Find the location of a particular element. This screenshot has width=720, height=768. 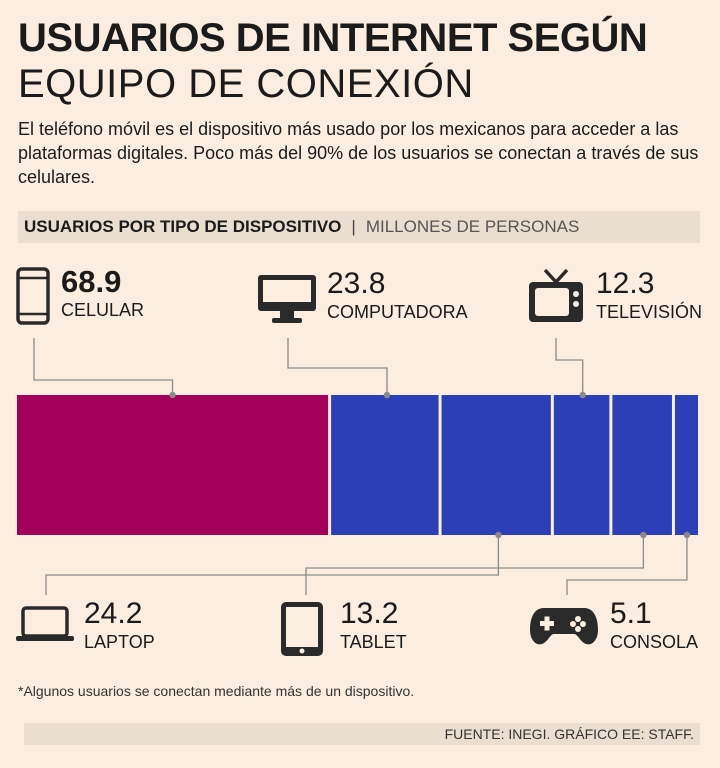

title-bold: USUARIOS DE INTERNET SEGÚN is located at coordinates (333, 38).